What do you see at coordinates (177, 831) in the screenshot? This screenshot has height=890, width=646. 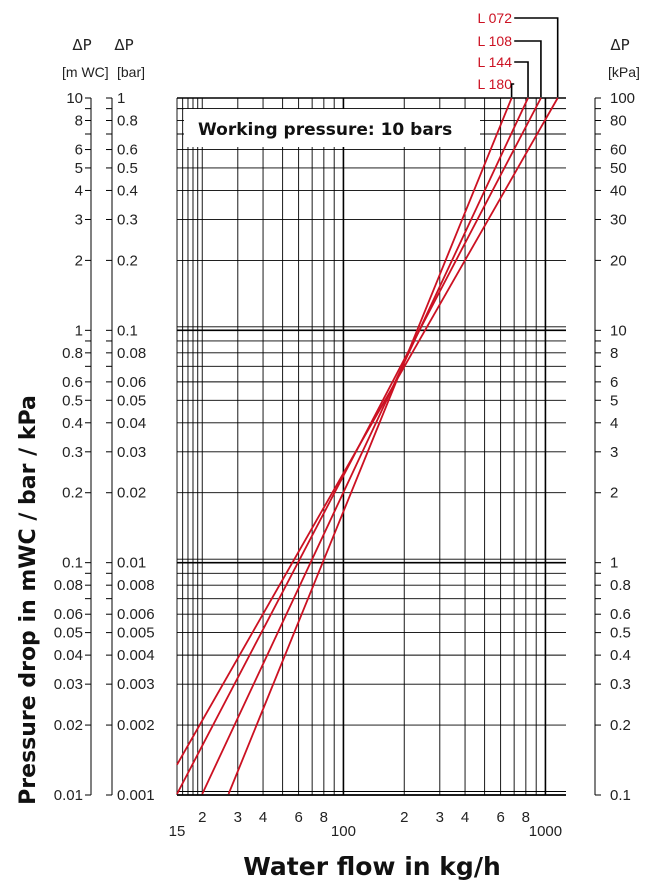 I see `x-tick-label: 15` at bounding box center [177, 831].